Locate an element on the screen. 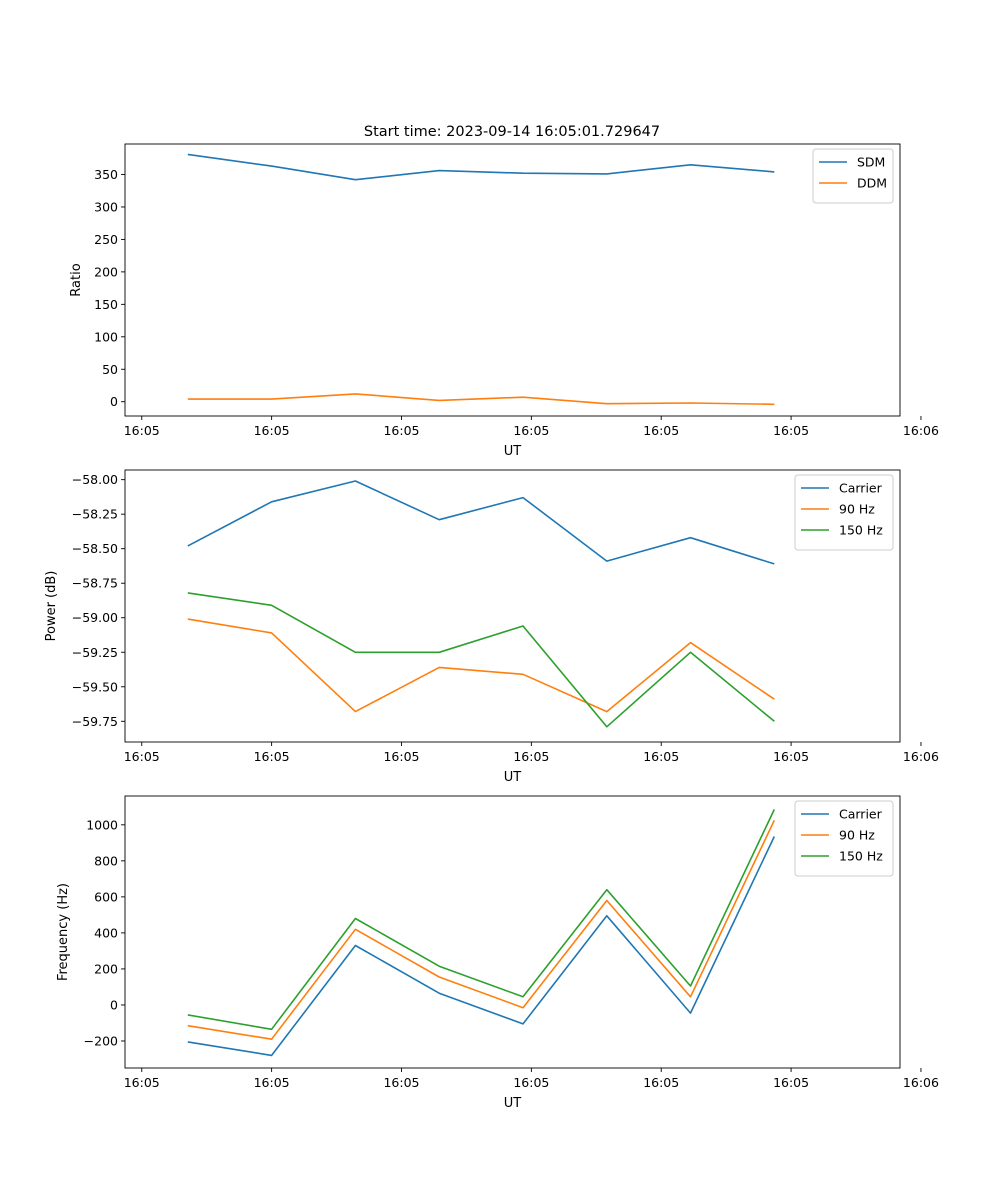  legend: SDM DDM is located at coordinates (853, 176).